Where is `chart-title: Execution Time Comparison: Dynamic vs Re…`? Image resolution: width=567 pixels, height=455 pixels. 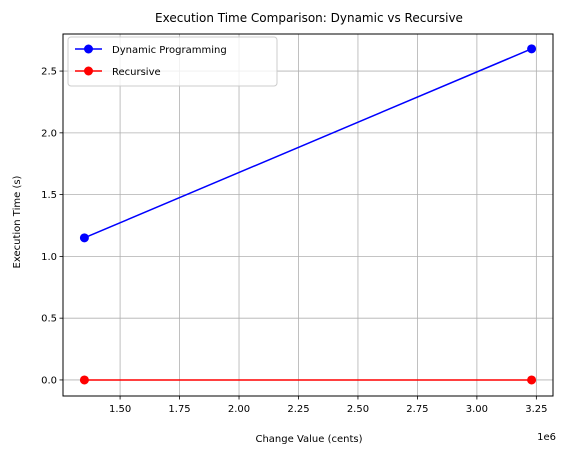 chart-title: Execution Time Comparison: Dynamic vs Re… is located at coordinates (309, 18).